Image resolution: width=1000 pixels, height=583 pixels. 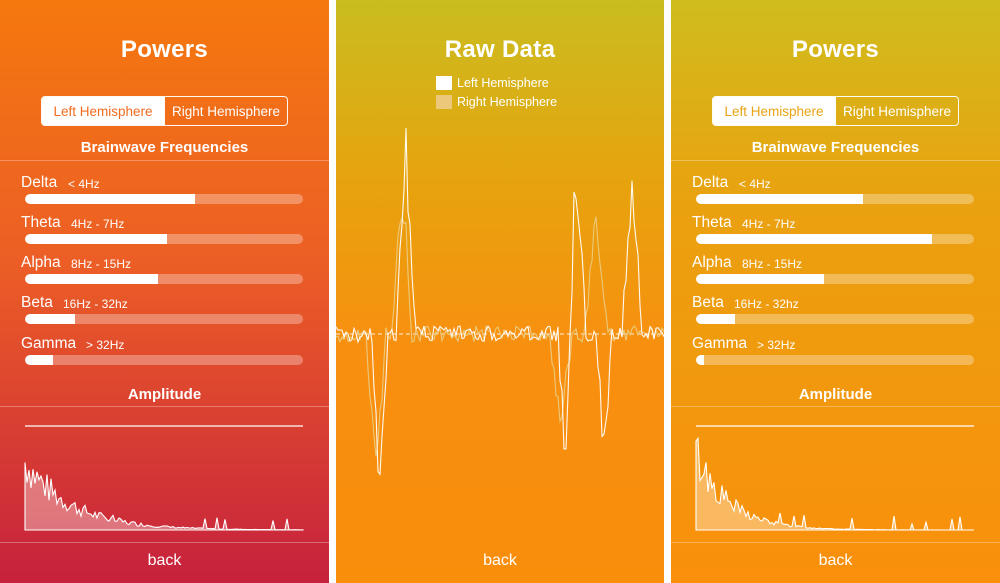 I want to click on legend-label: Right Hemisphere, so click(x=507, y=101).